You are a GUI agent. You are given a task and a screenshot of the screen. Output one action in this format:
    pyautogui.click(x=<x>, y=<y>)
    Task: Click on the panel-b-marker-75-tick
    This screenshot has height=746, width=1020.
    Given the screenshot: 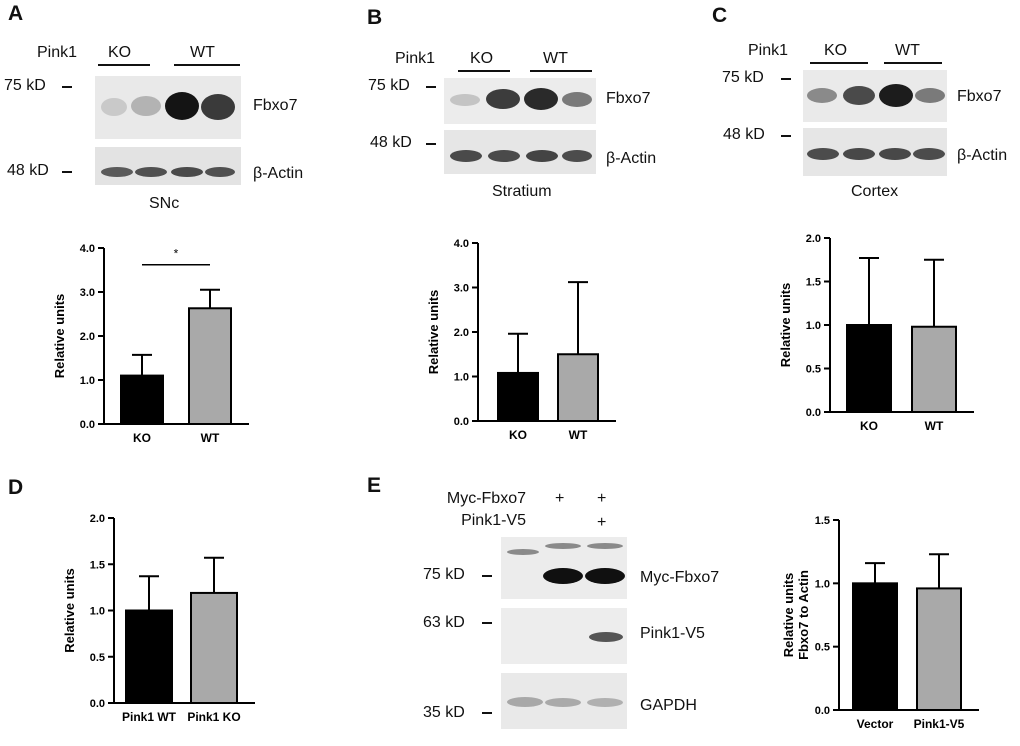 What is the action you would take?
    pyautogui.click(x=431, y=87)
    